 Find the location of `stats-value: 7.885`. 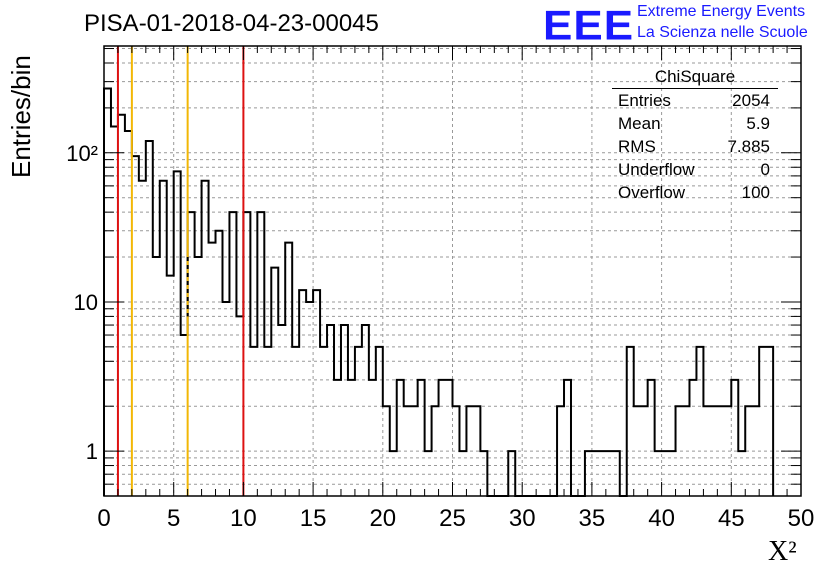

stats-value: 7.885 is located at coordinates (748, 146).